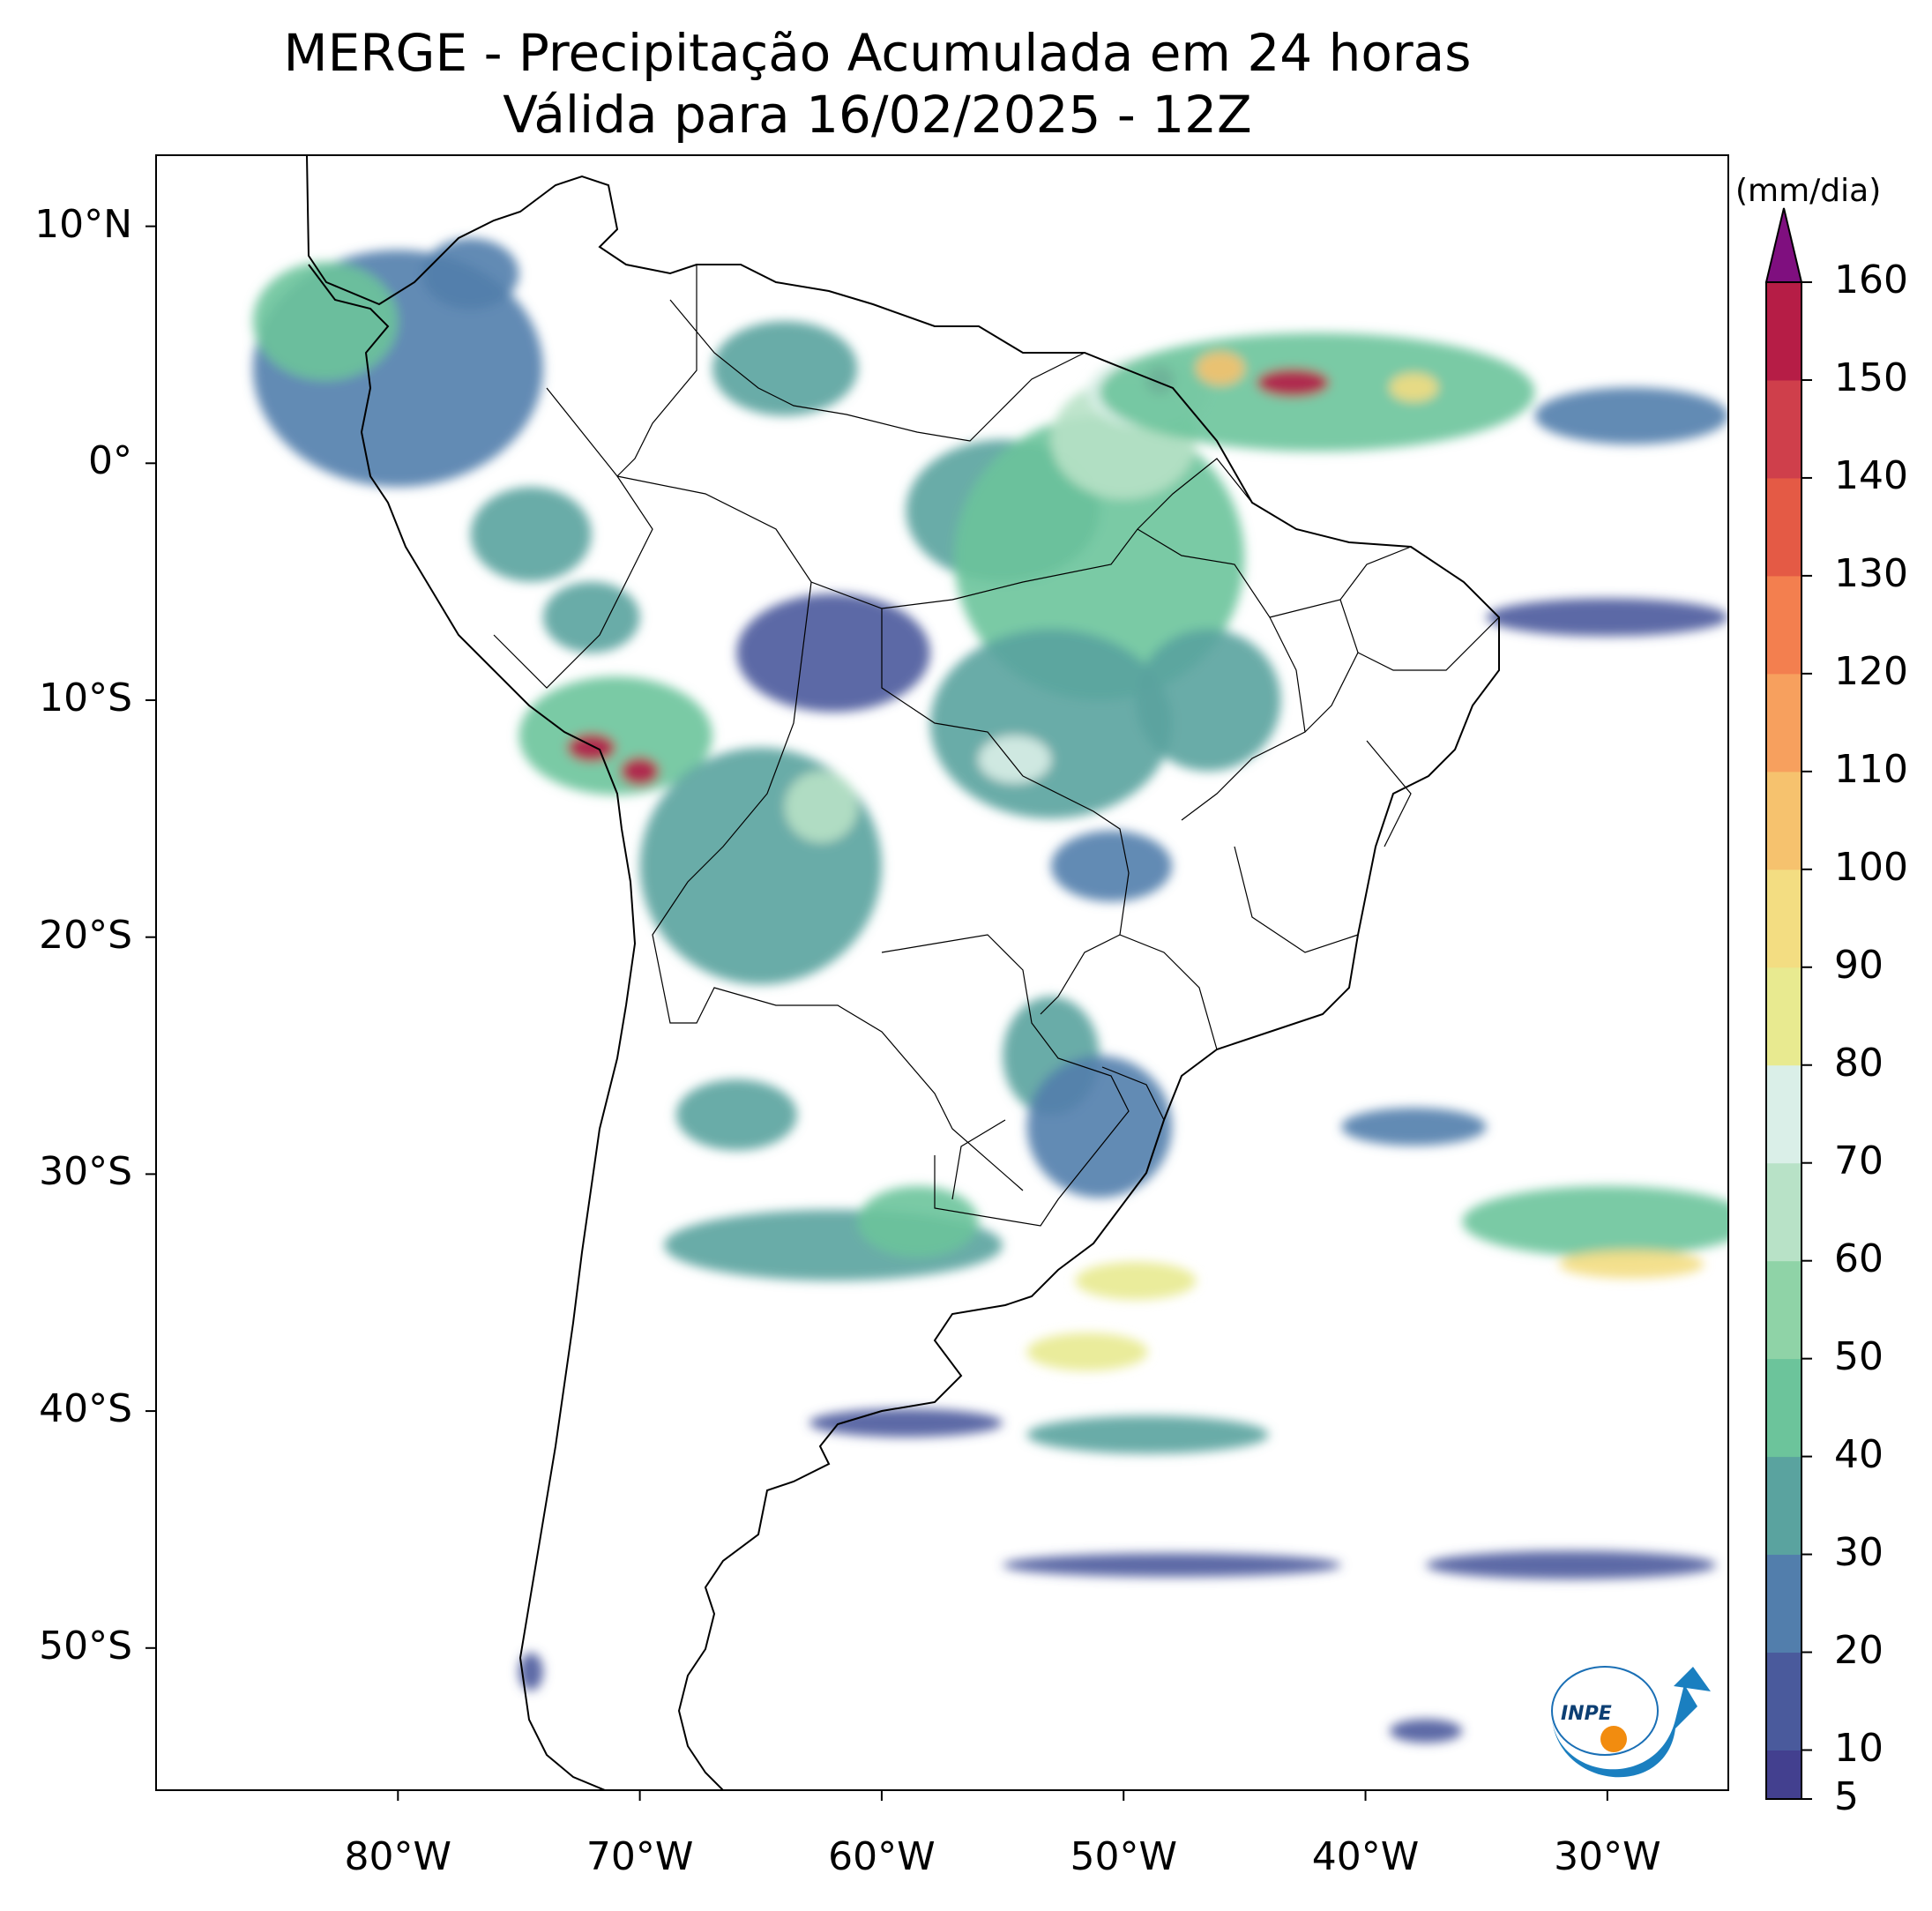 The height and width of the screenshot is (1911, 1932). I want to click on inpe-logo: INPE, so click(1631, 1722).